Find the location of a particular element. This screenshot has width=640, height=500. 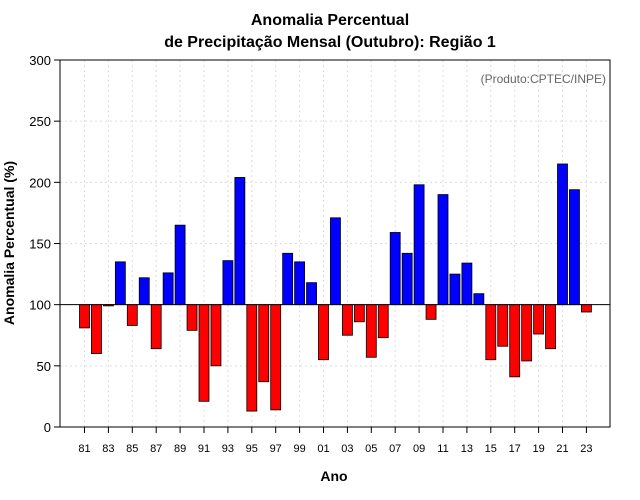

bar-1997 is located at coordinates (276, 357).